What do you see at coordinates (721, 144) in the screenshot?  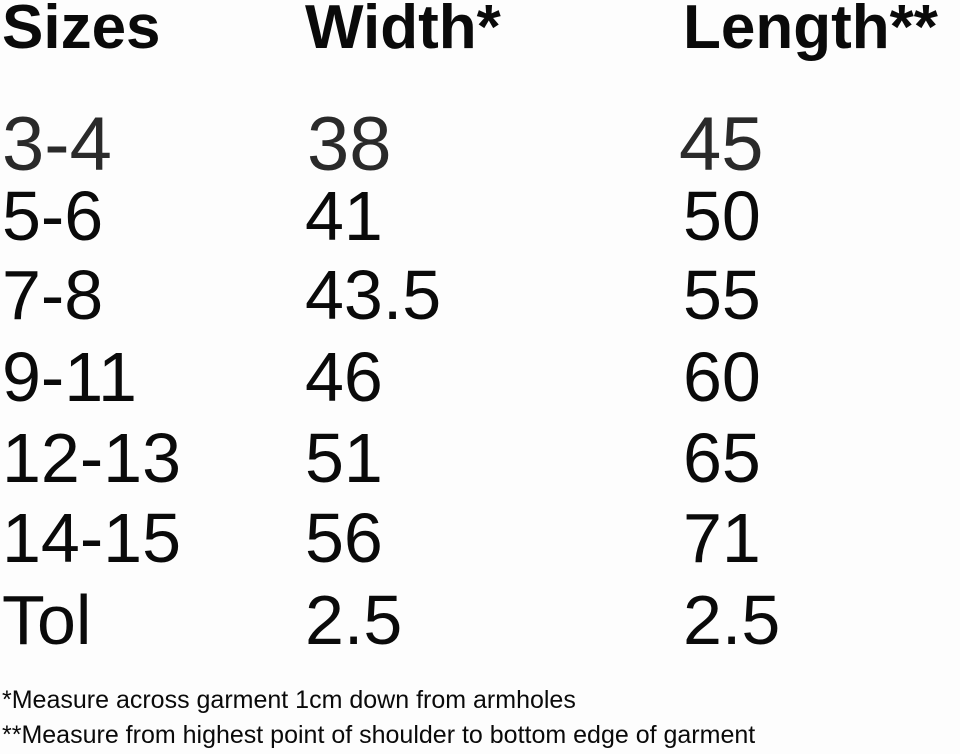 I see `length-cell: 45` at bounding box center [721, 144].